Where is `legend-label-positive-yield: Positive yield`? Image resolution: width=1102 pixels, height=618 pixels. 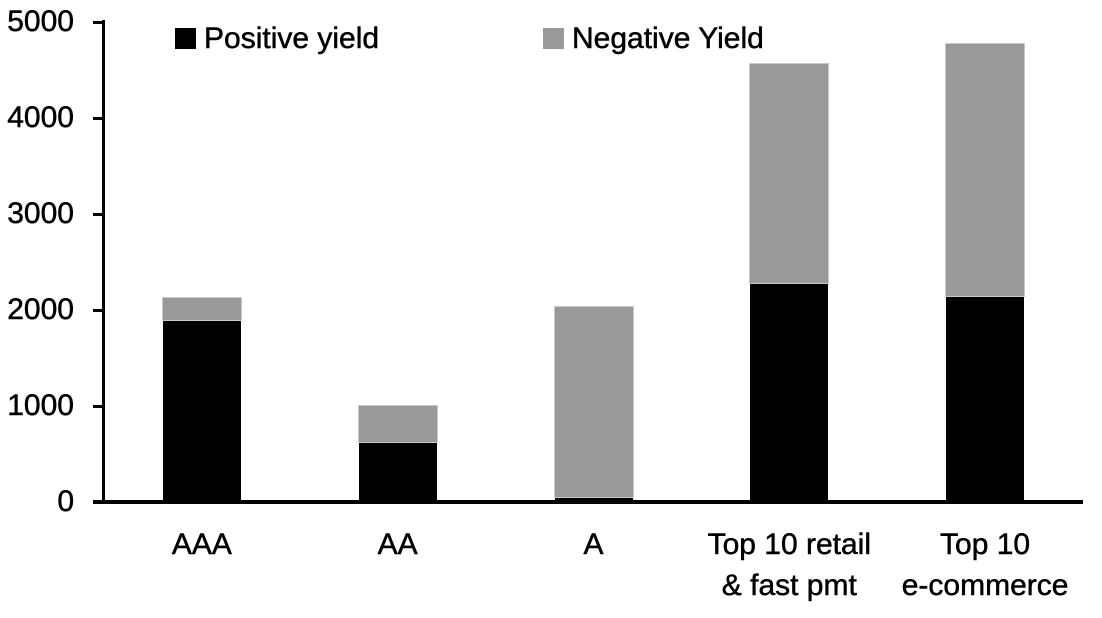
legend-label-positive-yield: Positive yield is located at coordinates (292, 38).